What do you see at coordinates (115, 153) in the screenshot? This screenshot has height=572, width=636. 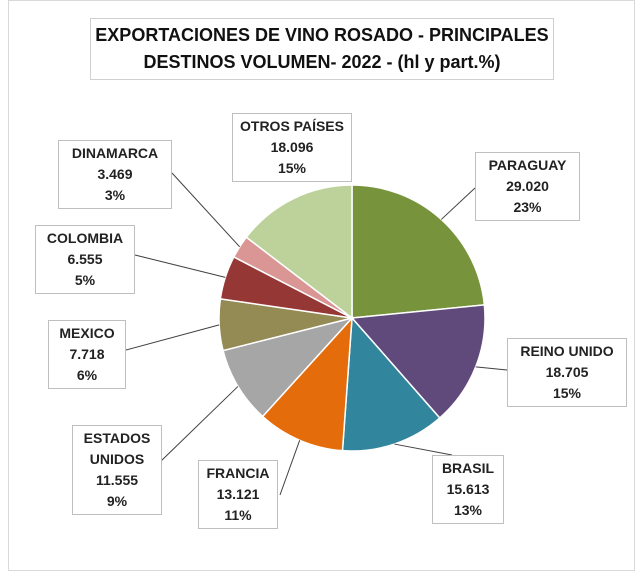 I see `label-category: DINAMARCA` at bounding box center [115, 153].